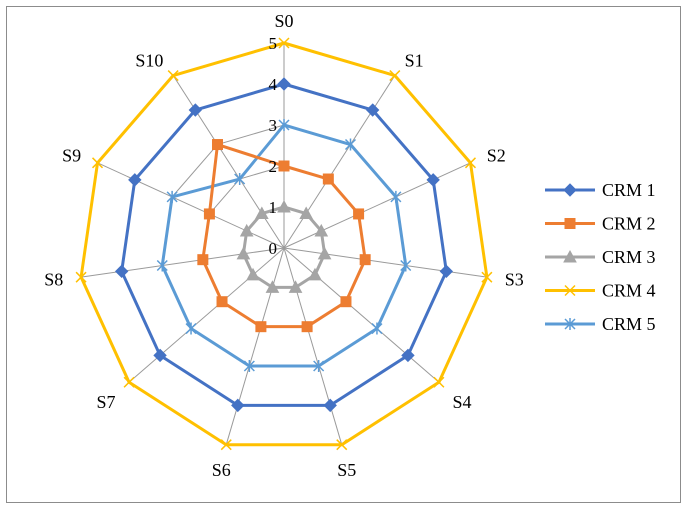  I want to click on data-point-crm-4-S5, so click(342, 445).